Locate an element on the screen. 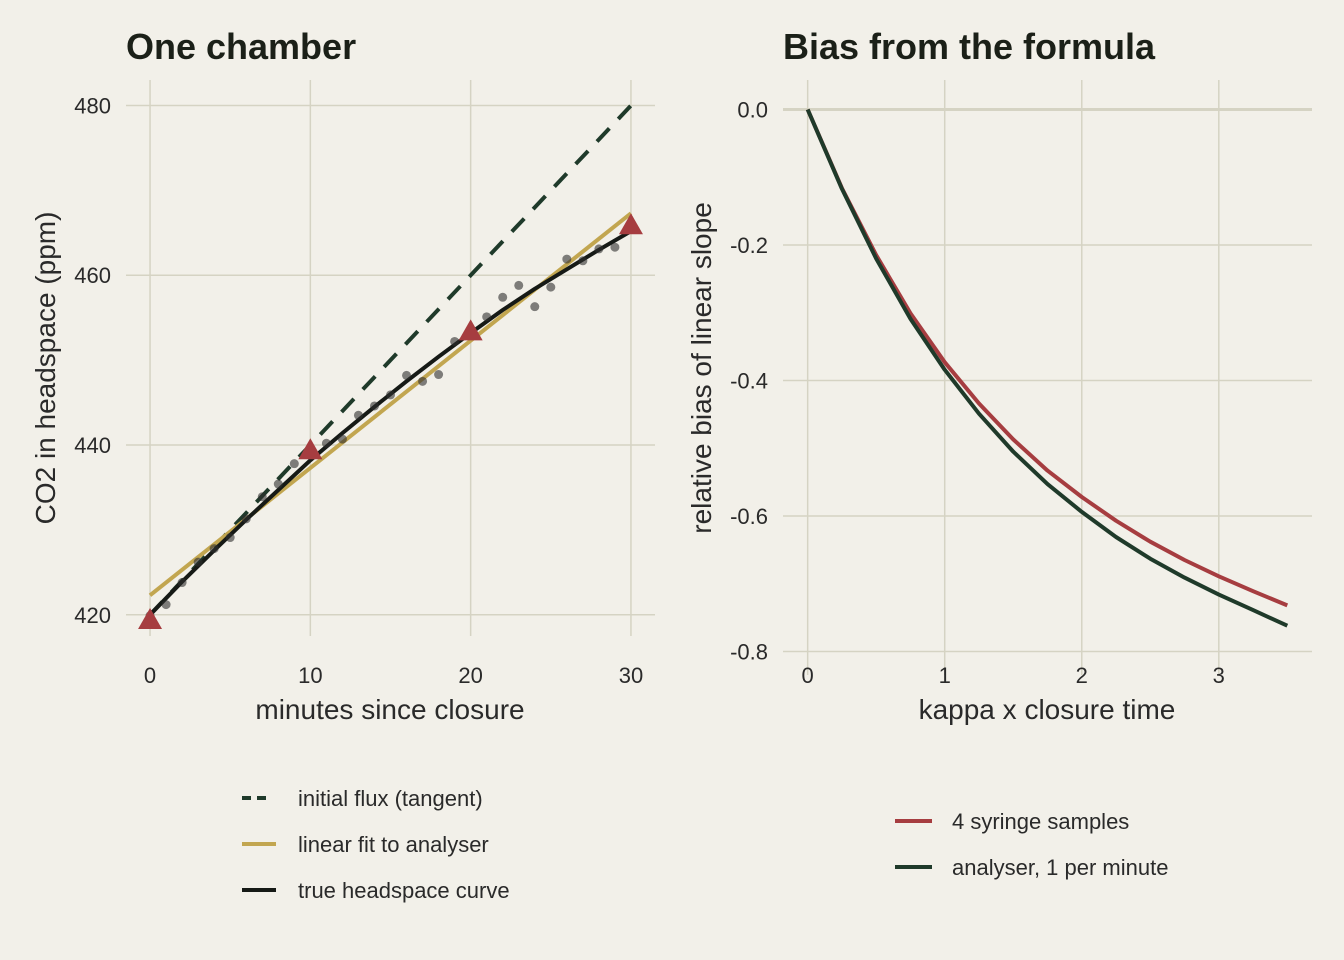 This screenshot has width=1344, height=960. right-x-tick-2: 2 is located at coordinates (1082, 675).